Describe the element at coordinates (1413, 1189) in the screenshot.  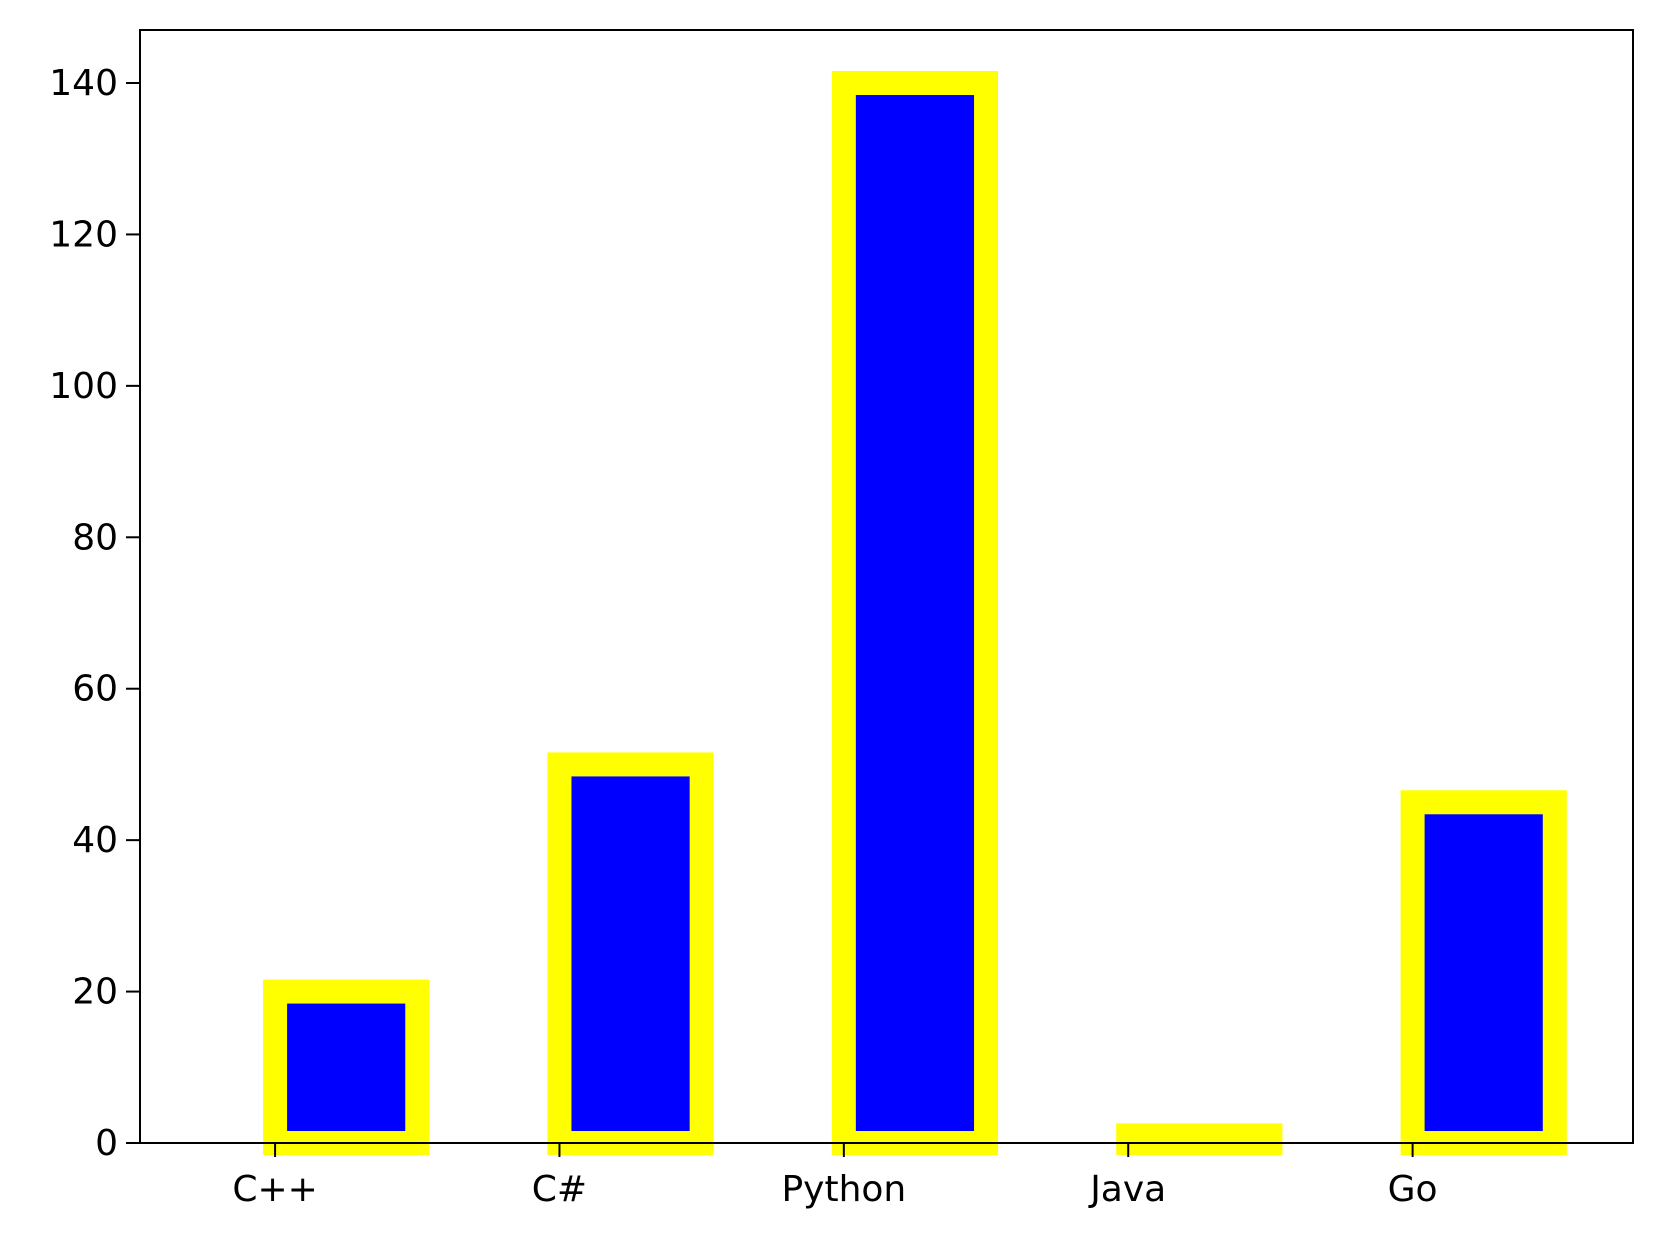
I see `x-tick-label: Go` at that location.